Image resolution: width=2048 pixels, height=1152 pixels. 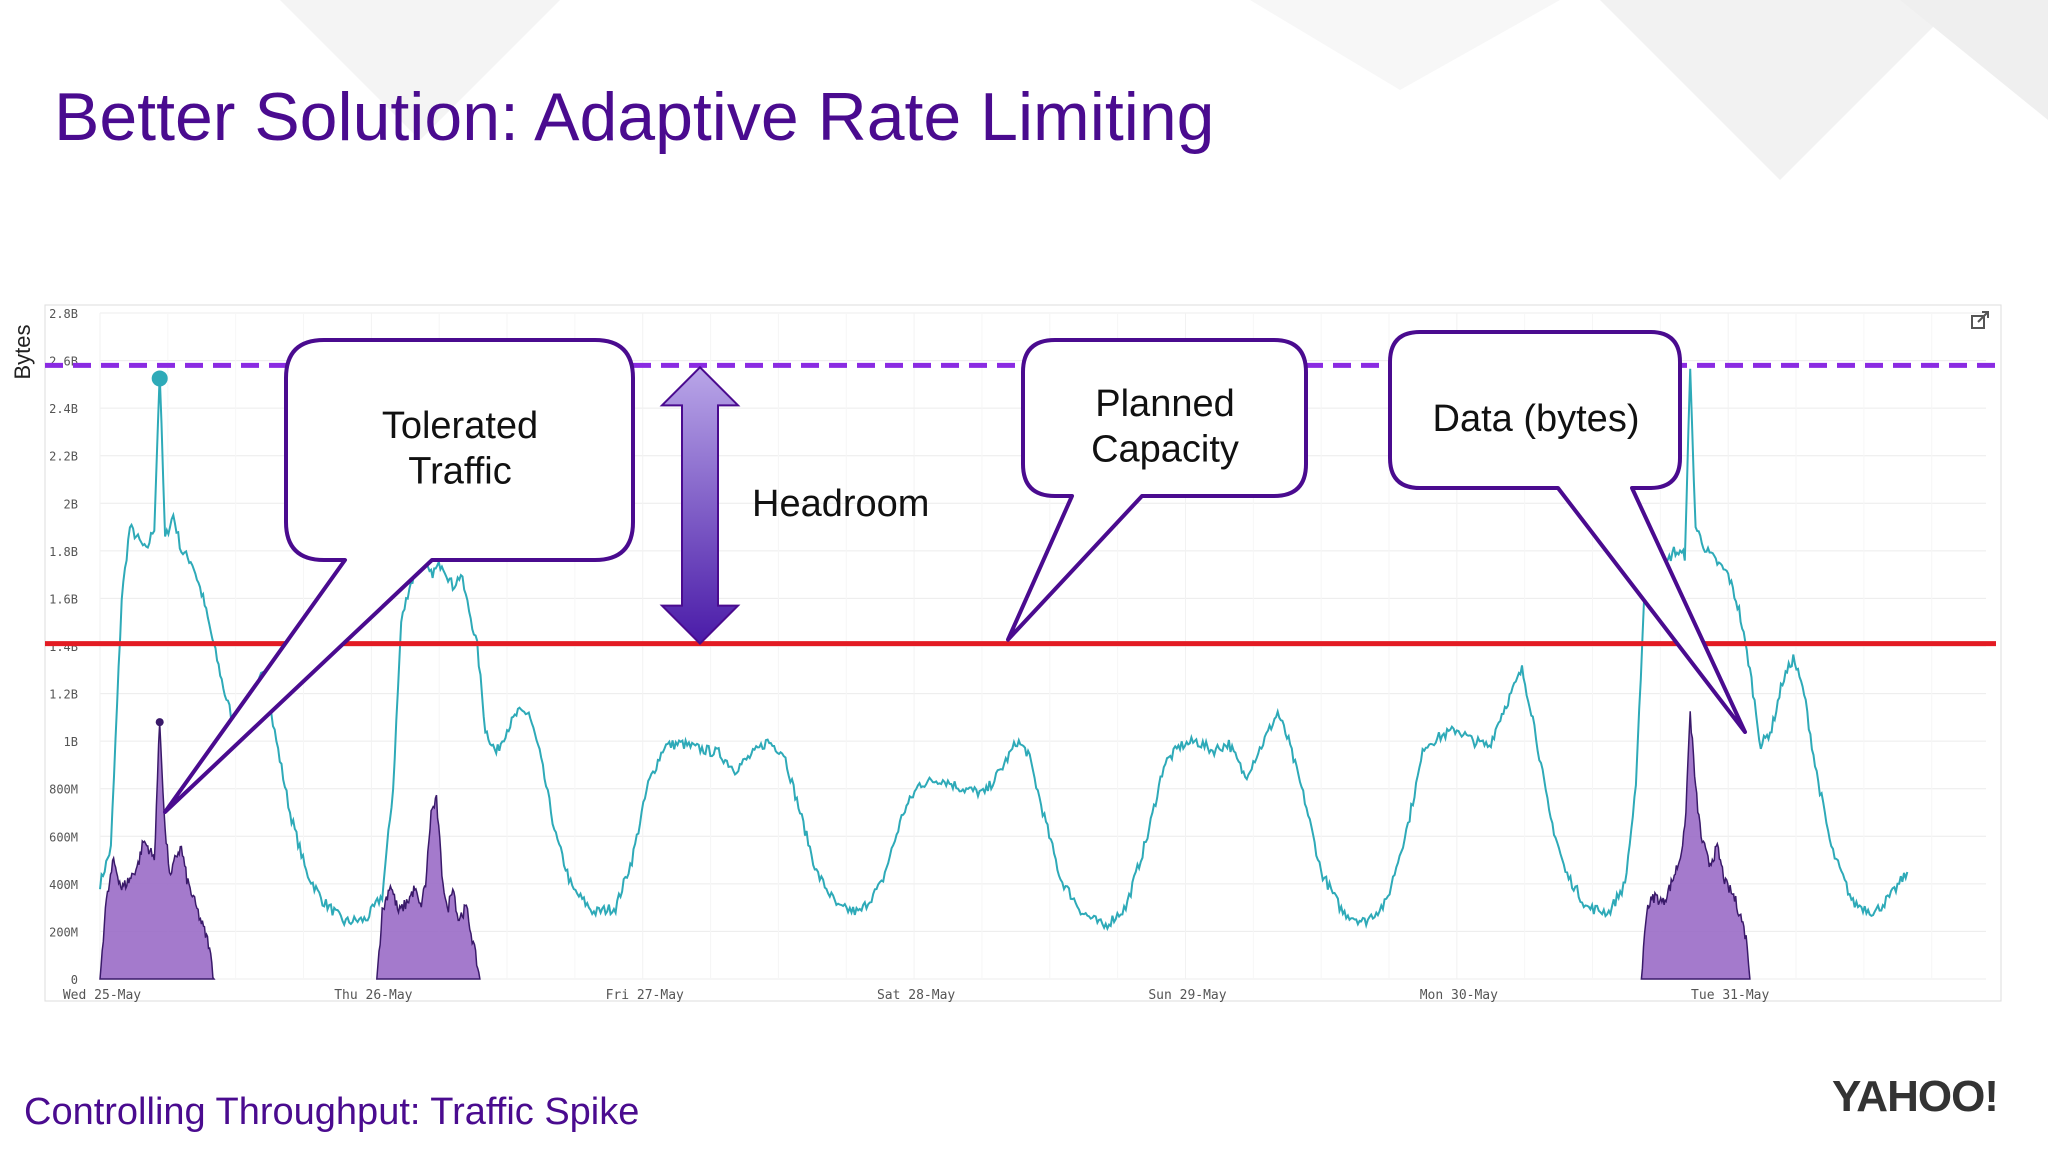 What do you see at coordinates (1187, 995) in the screenshot?
I see `x-tick-label: Sun 29-May` at bounding box center [1187, 995].